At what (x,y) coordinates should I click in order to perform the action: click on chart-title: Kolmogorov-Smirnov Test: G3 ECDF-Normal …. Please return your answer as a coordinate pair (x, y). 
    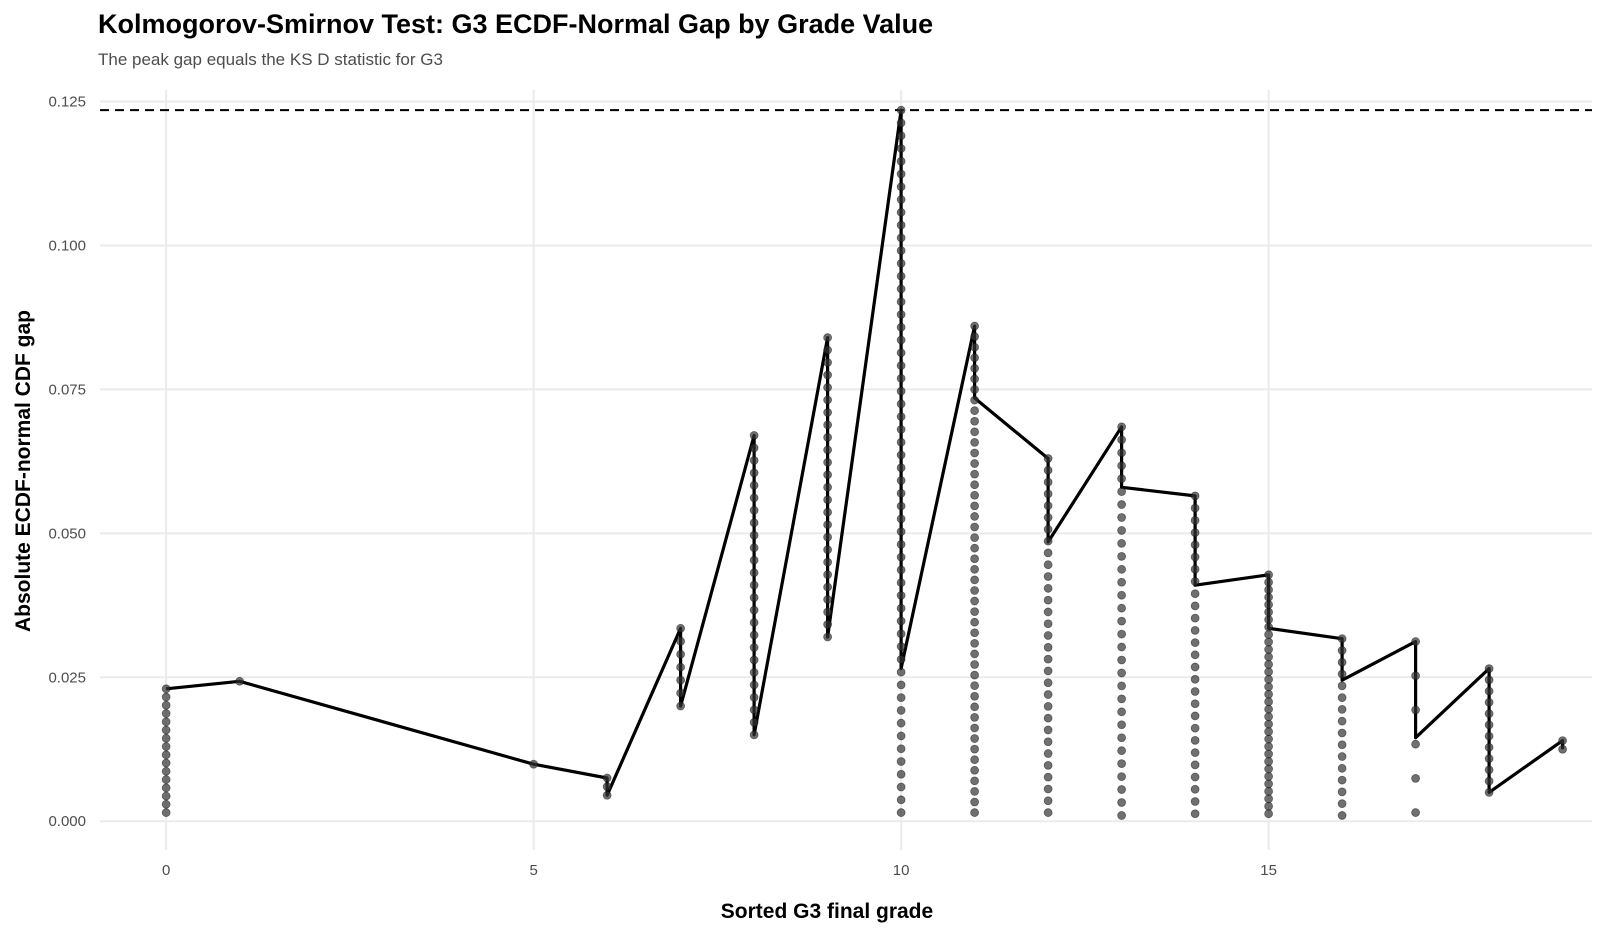
    Looking at the image, I should click on (515, 24).